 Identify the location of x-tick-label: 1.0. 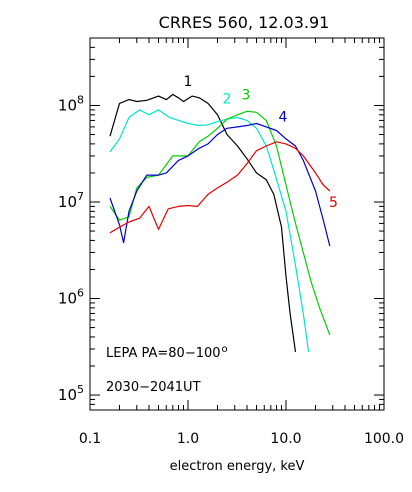
(188, 439).